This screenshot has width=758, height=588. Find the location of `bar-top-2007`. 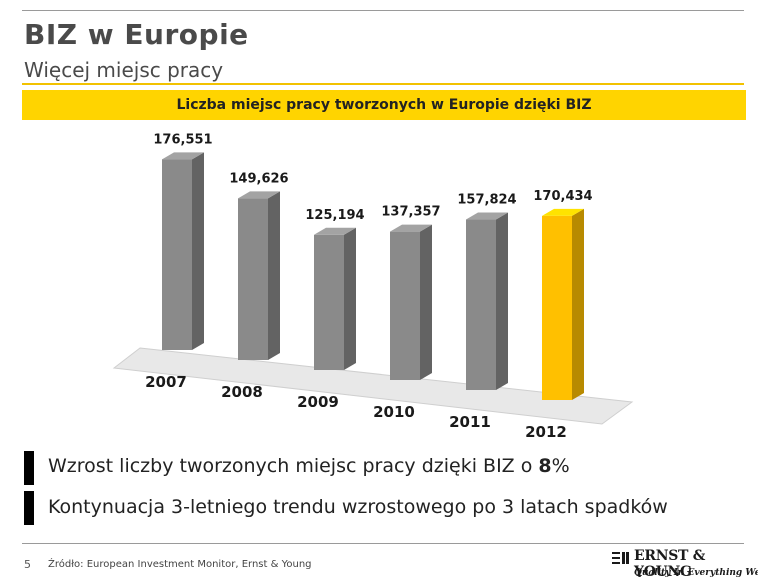

bar-top-2007 is located at coordinates (183, 156).